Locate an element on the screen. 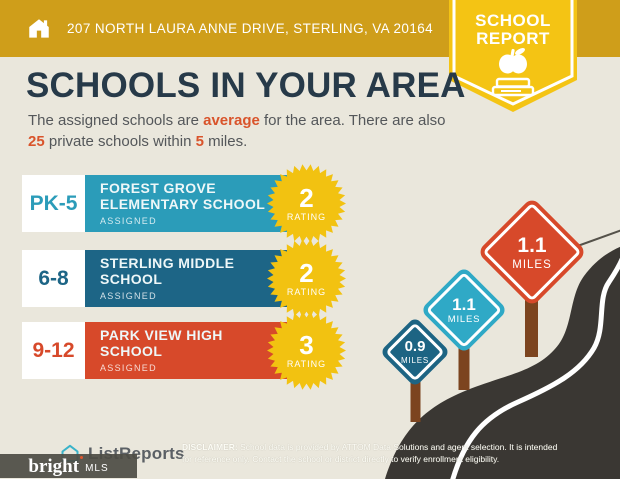 The width and height of the screenshot is (620, 479). intro-highlight-average: average is located at coordinates (231, 120).